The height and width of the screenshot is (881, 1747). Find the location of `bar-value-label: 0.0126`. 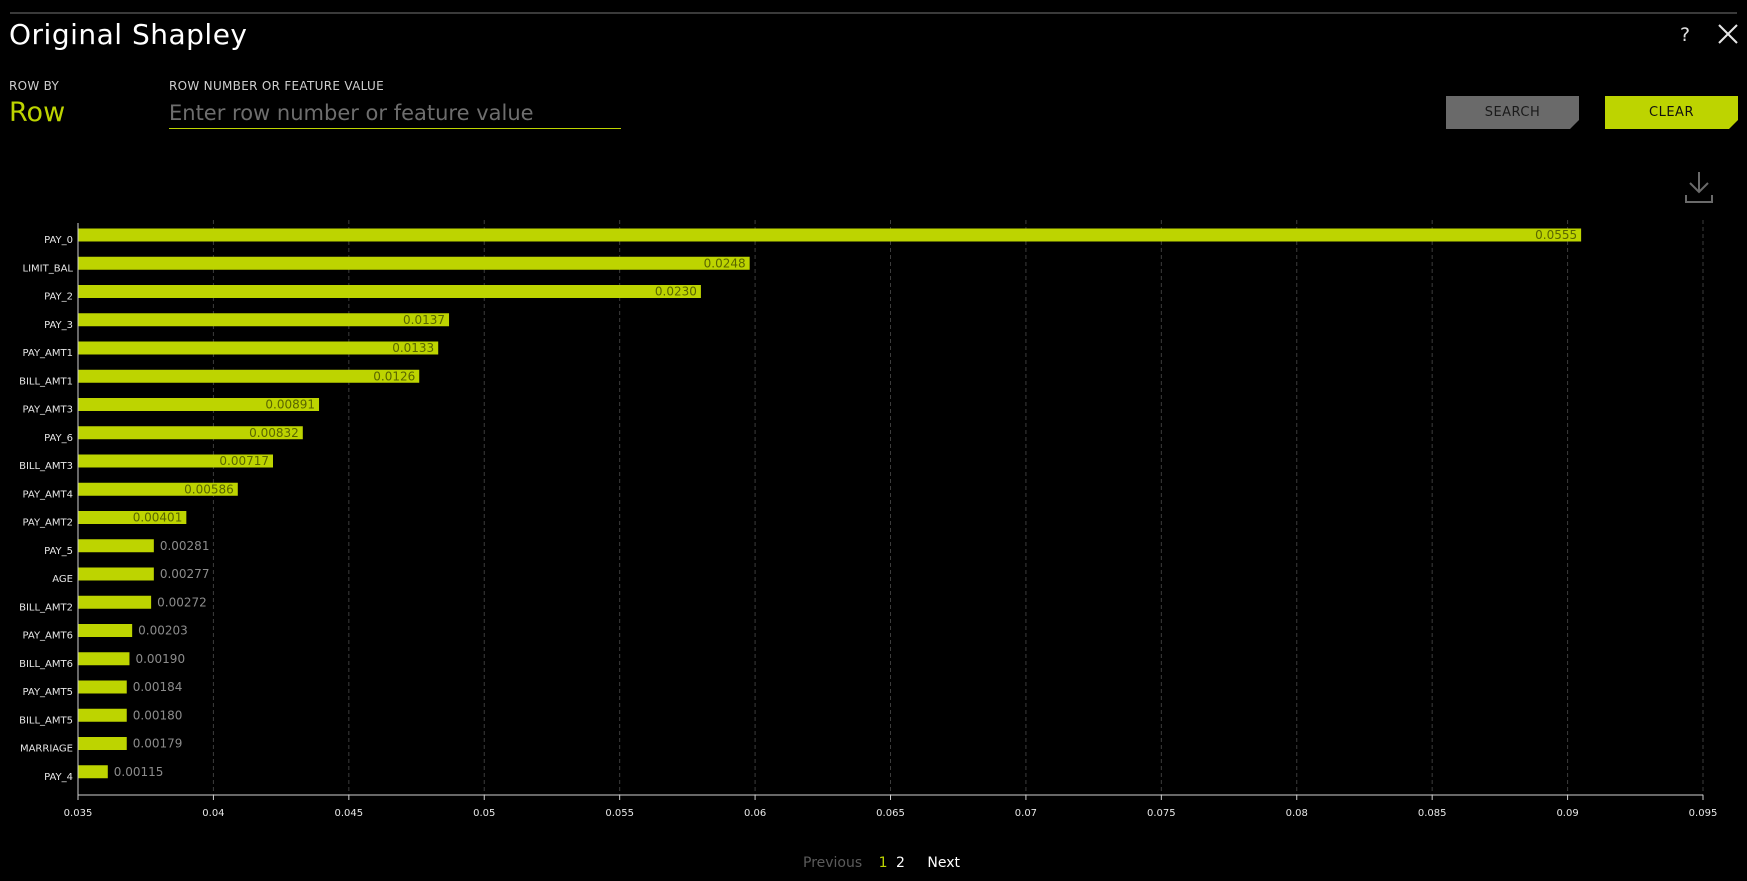

bar-value-label: 0.0126 is located at coordinates (394, 376).